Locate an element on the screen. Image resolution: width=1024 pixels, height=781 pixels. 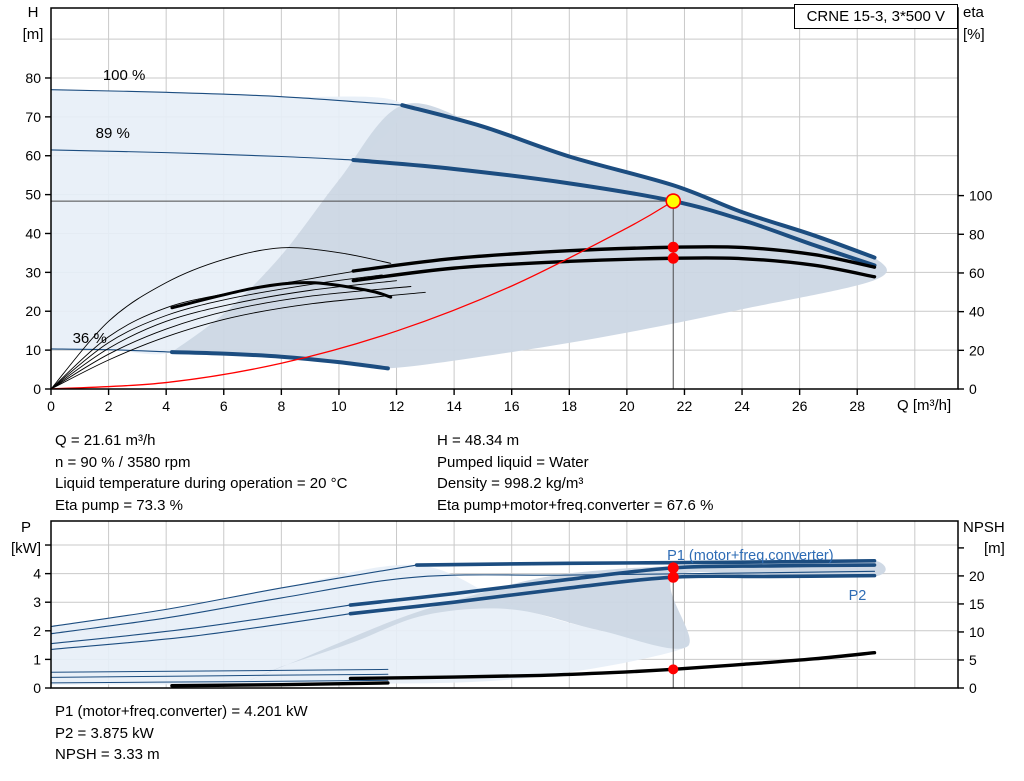
curve-89pct-thin is located at coordinates (202, 155).